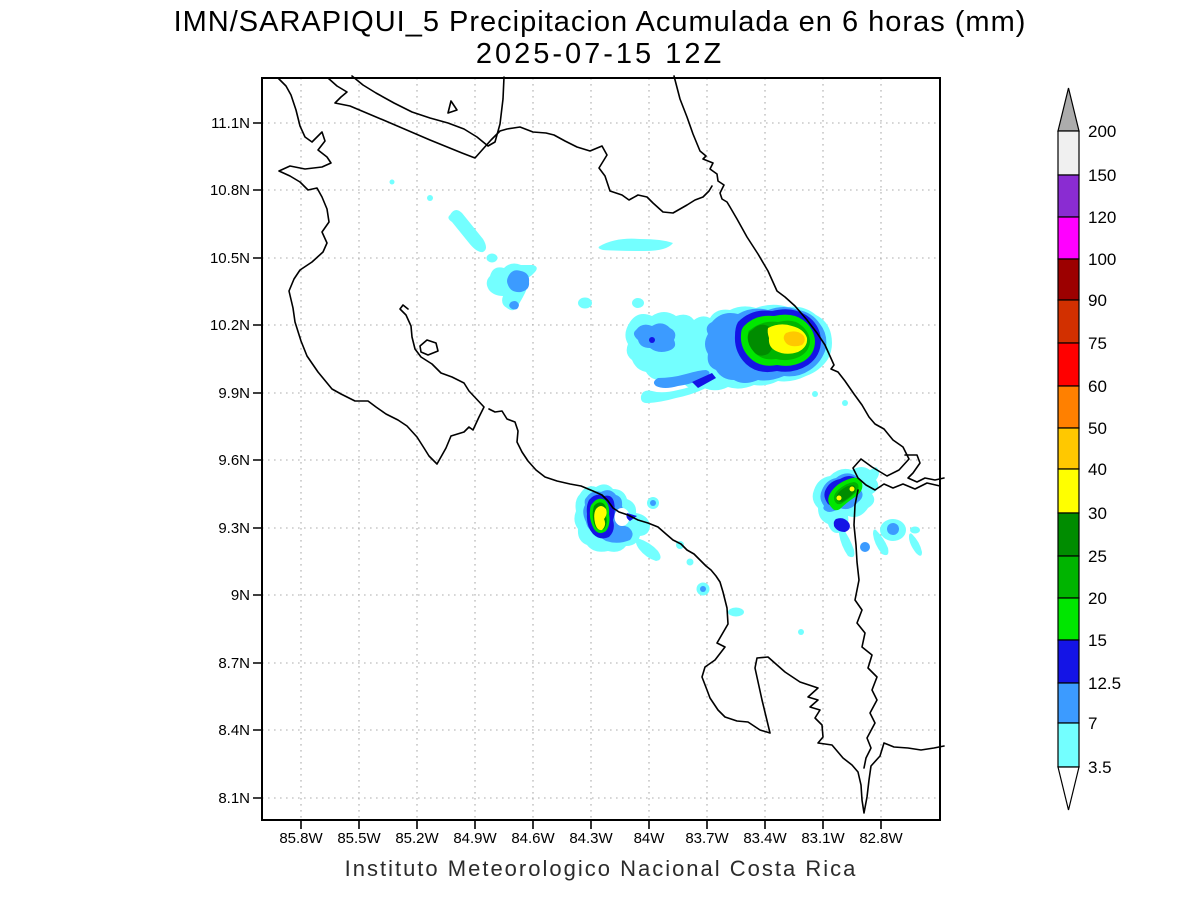 This screenshot has width=1200, height=900. I want to click on colorbar-label-40: 40, so click(1097, 469).